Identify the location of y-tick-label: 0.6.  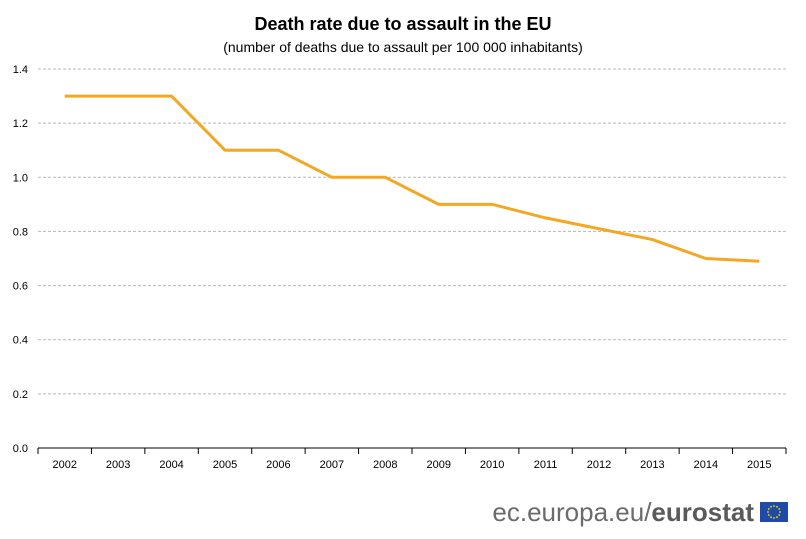
(20, 287).